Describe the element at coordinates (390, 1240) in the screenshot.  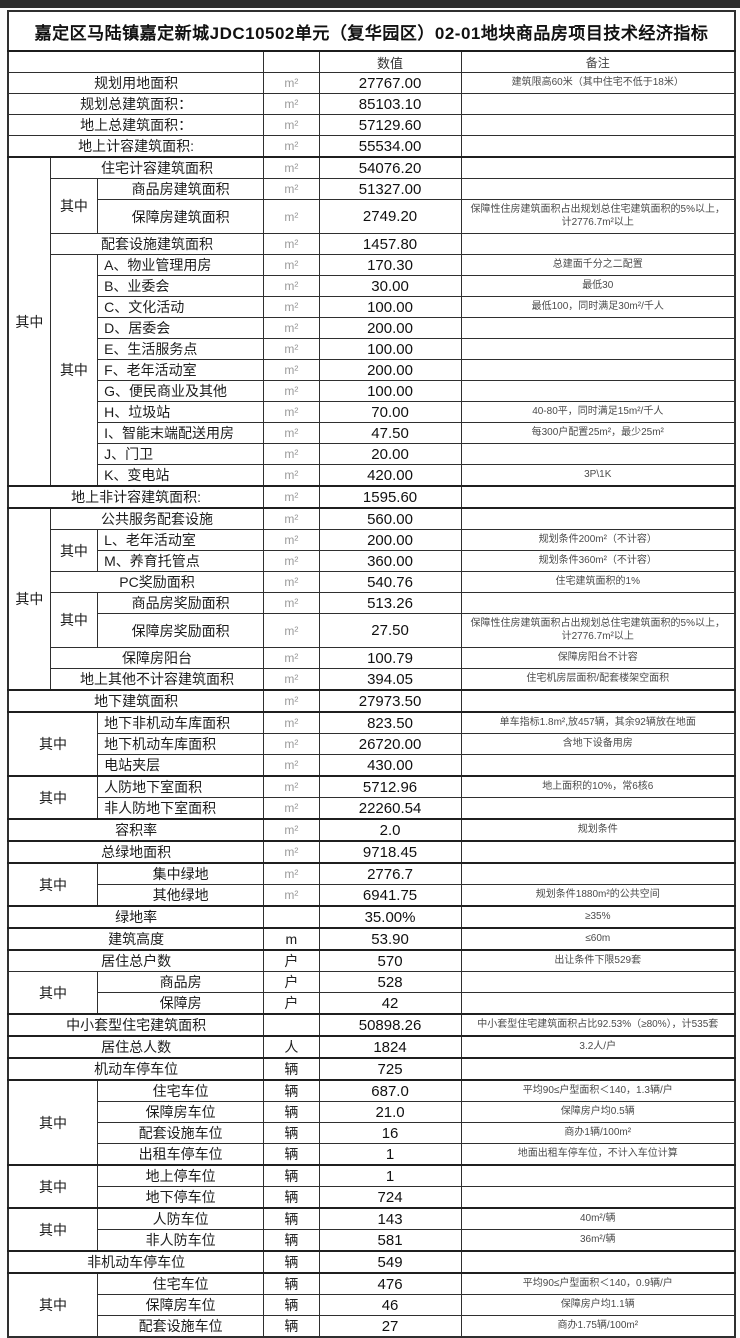
I see `value-cell: 581` at that location.